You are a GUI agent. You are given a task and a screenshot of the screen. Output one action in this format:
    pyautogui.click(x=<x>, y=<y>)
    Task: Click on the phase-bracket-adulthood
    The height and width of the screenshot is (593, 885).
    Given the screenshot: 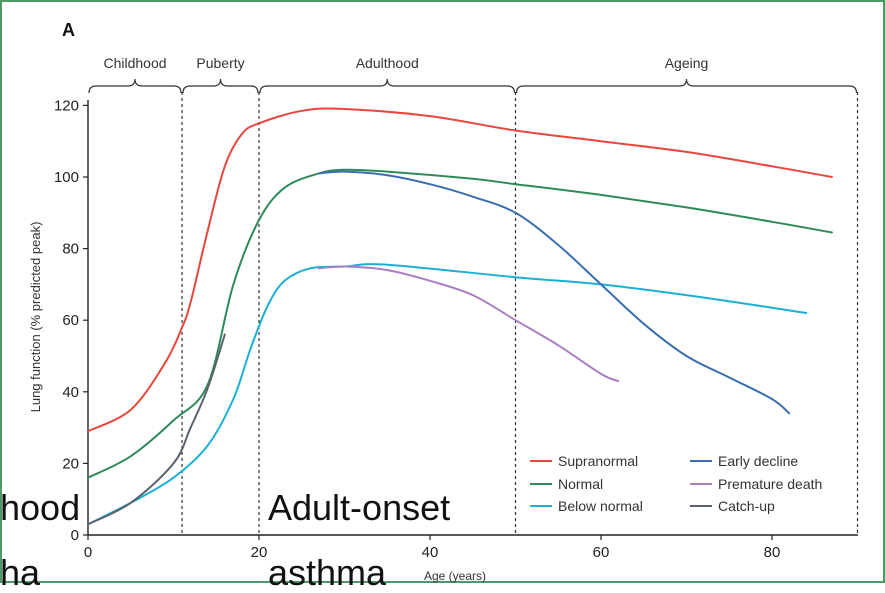 What is the action you would take?
    pyautogui.click(x=387, y=86)
    